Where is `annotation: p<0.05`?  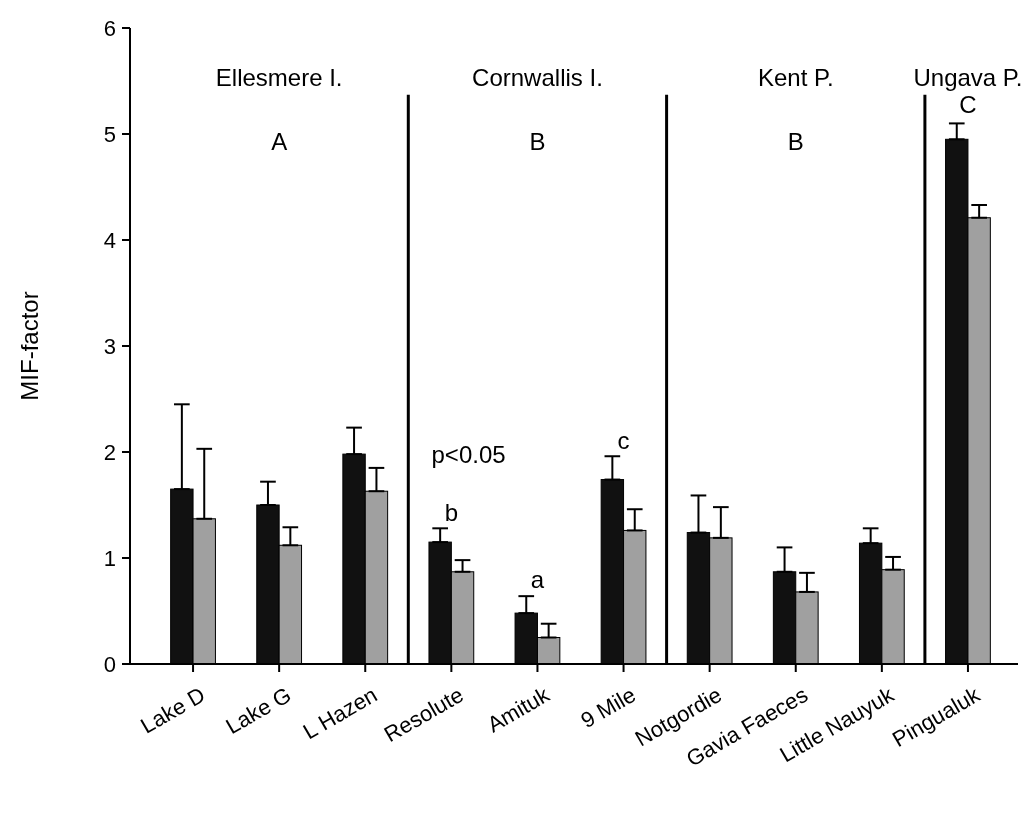 annotation: p<0.05 is located at coordinates (468, 454).